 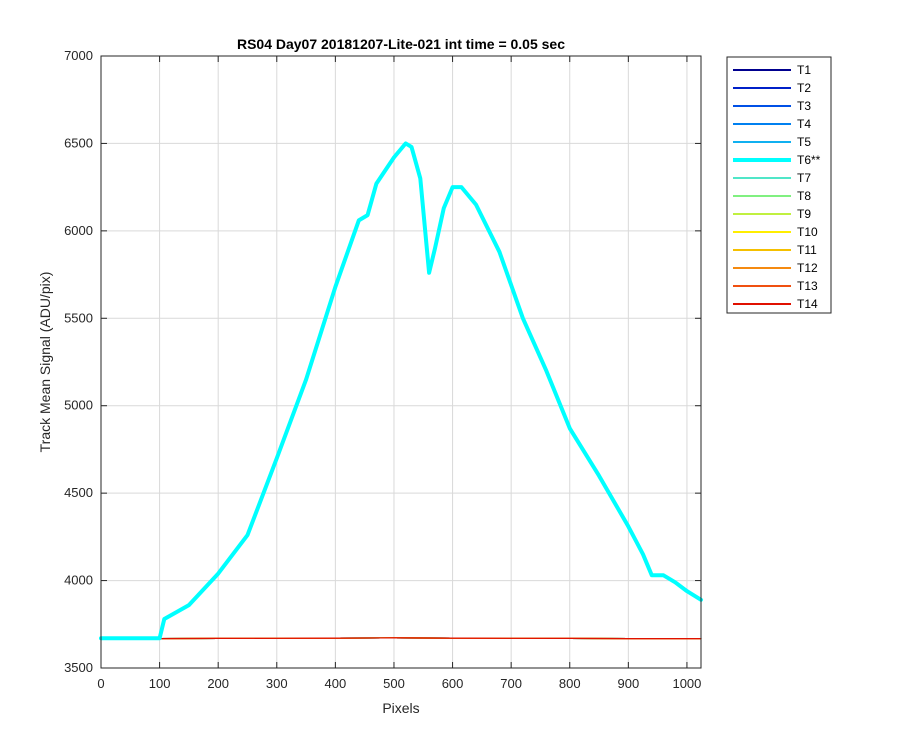 I want to click on legend-box, so click(x=779, y=185).